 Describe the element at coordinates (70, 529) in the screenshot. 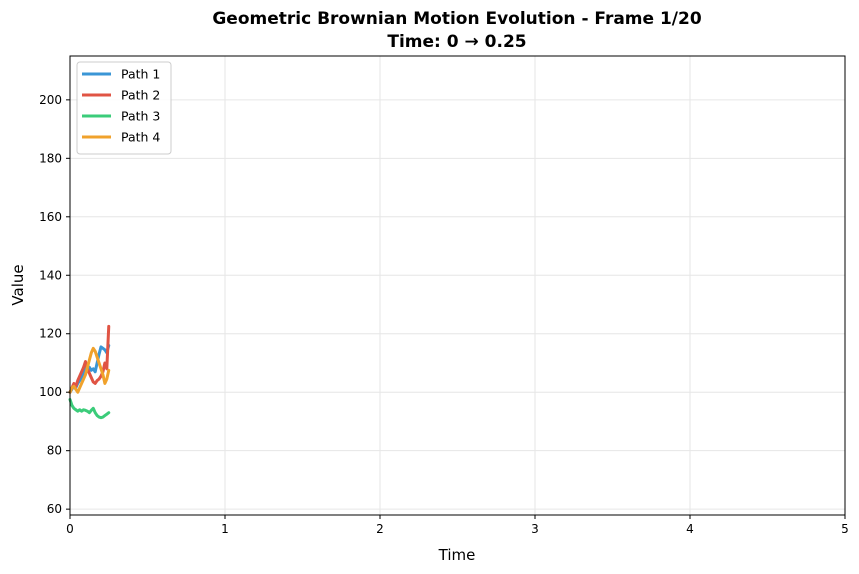

I see `x-tick-label: 0` at that location.